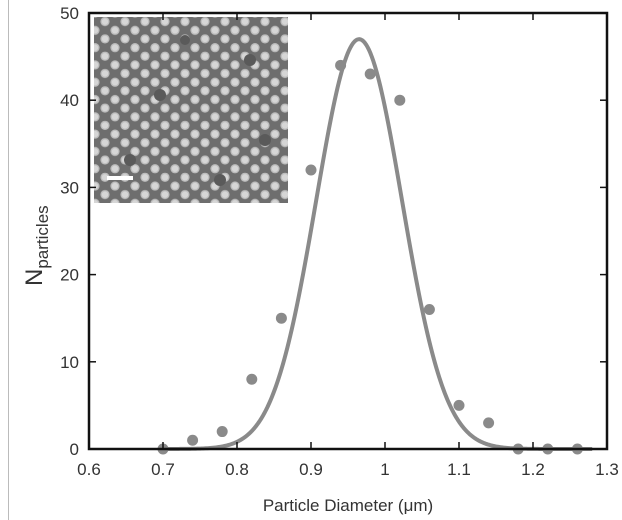  What do you see at coordinates (74, 449) in the screenshot?
I see `y-tick-label: 0` at bounding box center [74, 449].